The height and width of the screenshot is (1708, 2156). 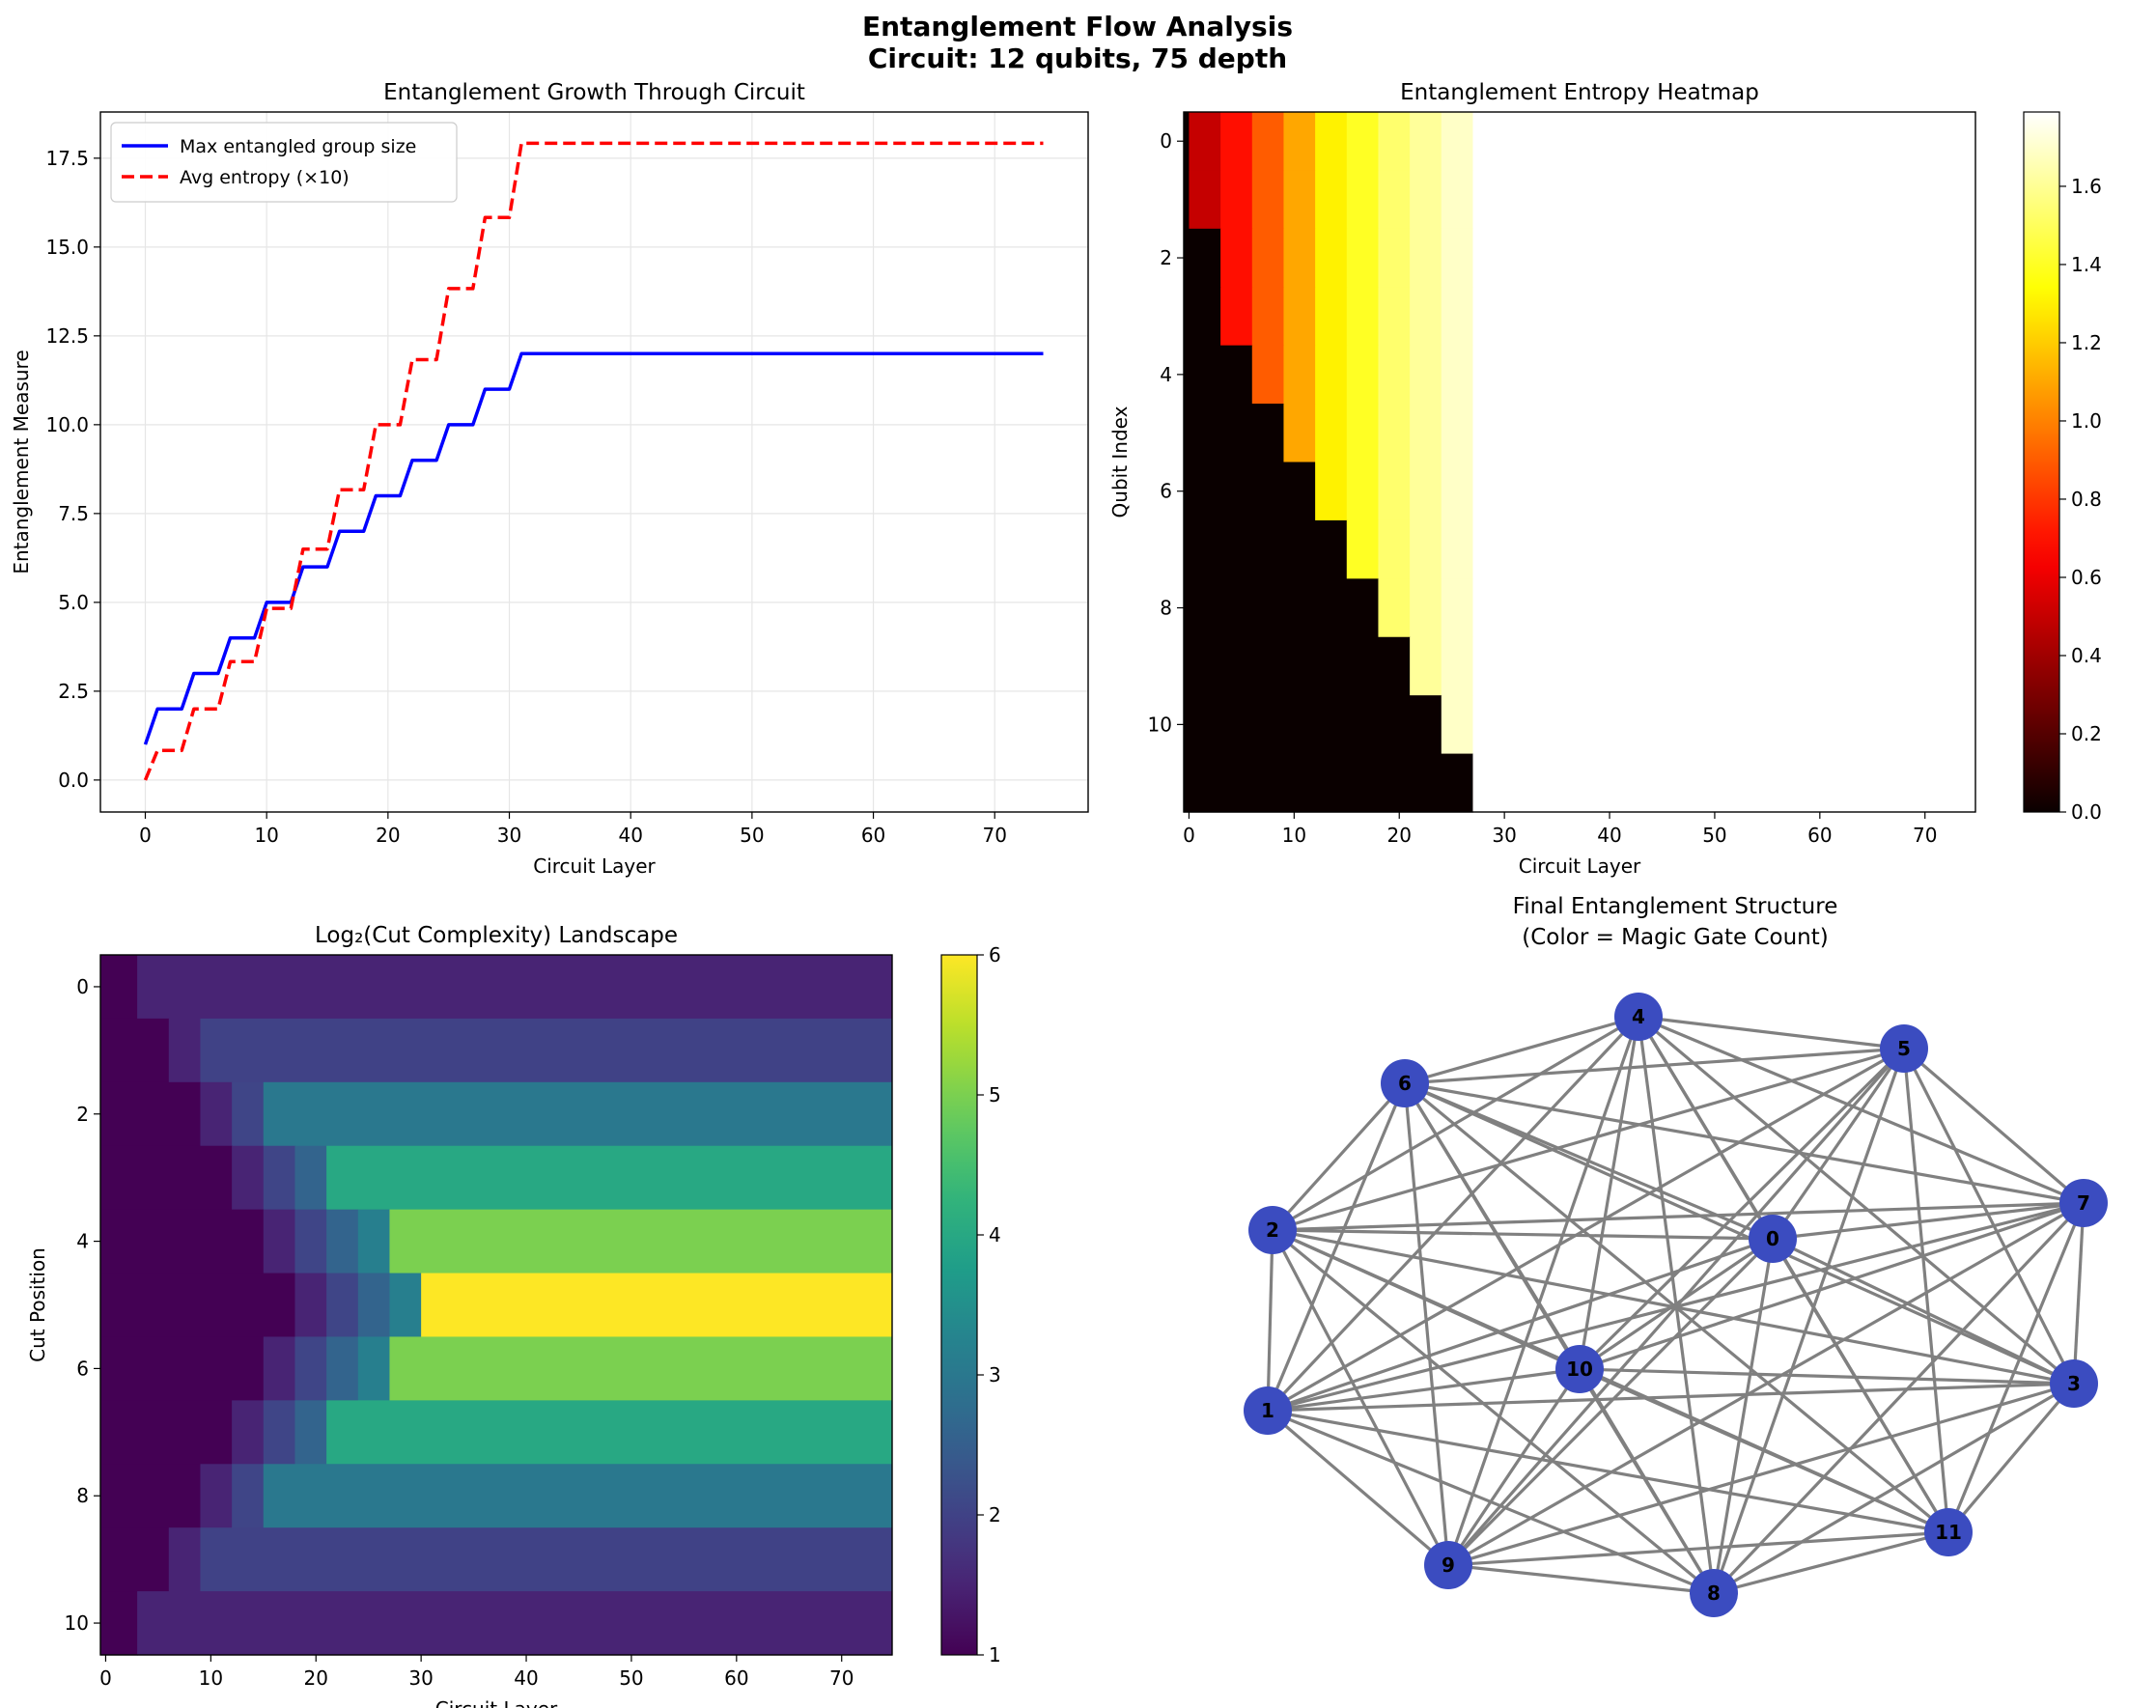 What do you see at coordinates (595, 866) in the screenshot?
I see `x-axis-label: Circuit Layer` at bounding box center [595, 866].